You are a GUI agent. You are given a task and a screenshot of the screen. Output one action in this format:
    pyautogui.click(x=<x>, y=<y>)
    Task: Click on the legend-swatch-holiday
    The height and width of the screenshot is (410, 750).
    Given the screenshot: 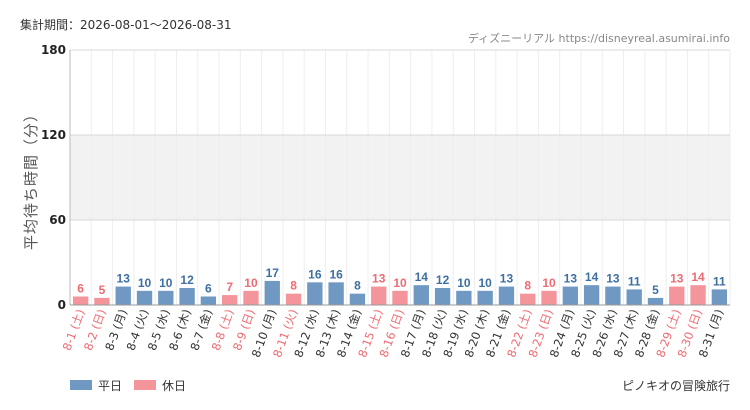 What is the action you would take?
    pyautogui.click(x=145, y=385)
    